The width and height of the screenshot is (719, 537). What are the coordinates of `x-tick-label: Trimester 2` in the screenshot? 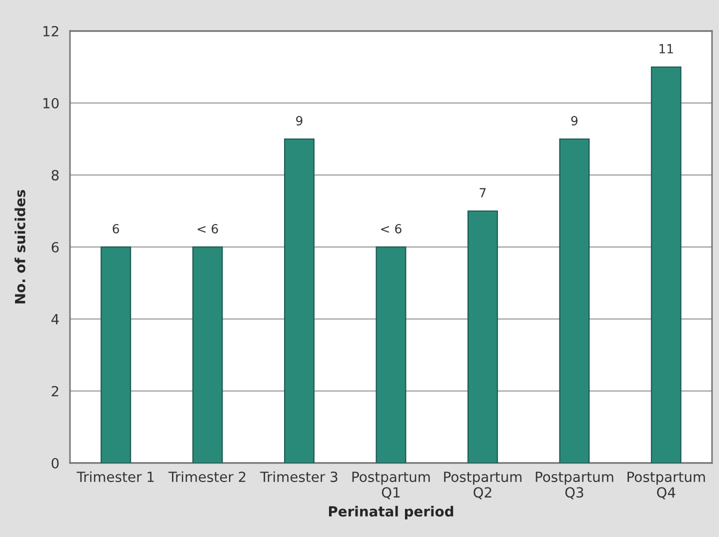 It's located at (207, 476).